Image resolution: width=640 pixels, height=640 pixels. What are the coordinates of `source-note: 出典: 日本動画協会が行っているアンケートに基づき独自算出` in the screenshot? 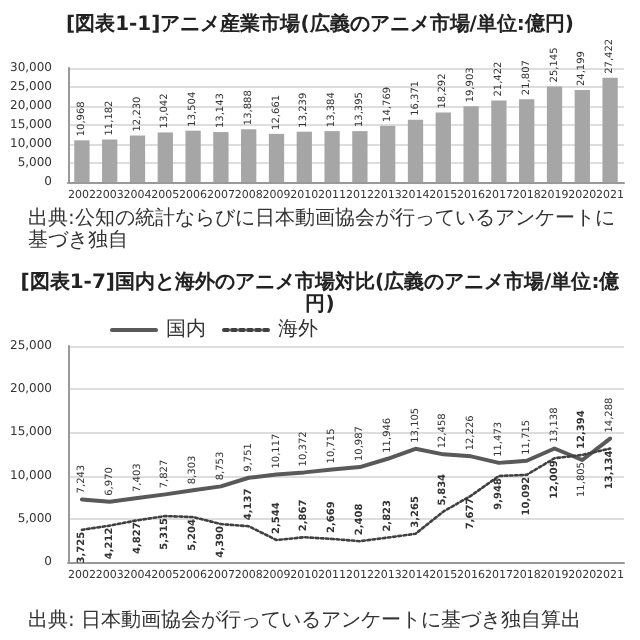 It's located at (305, 620).